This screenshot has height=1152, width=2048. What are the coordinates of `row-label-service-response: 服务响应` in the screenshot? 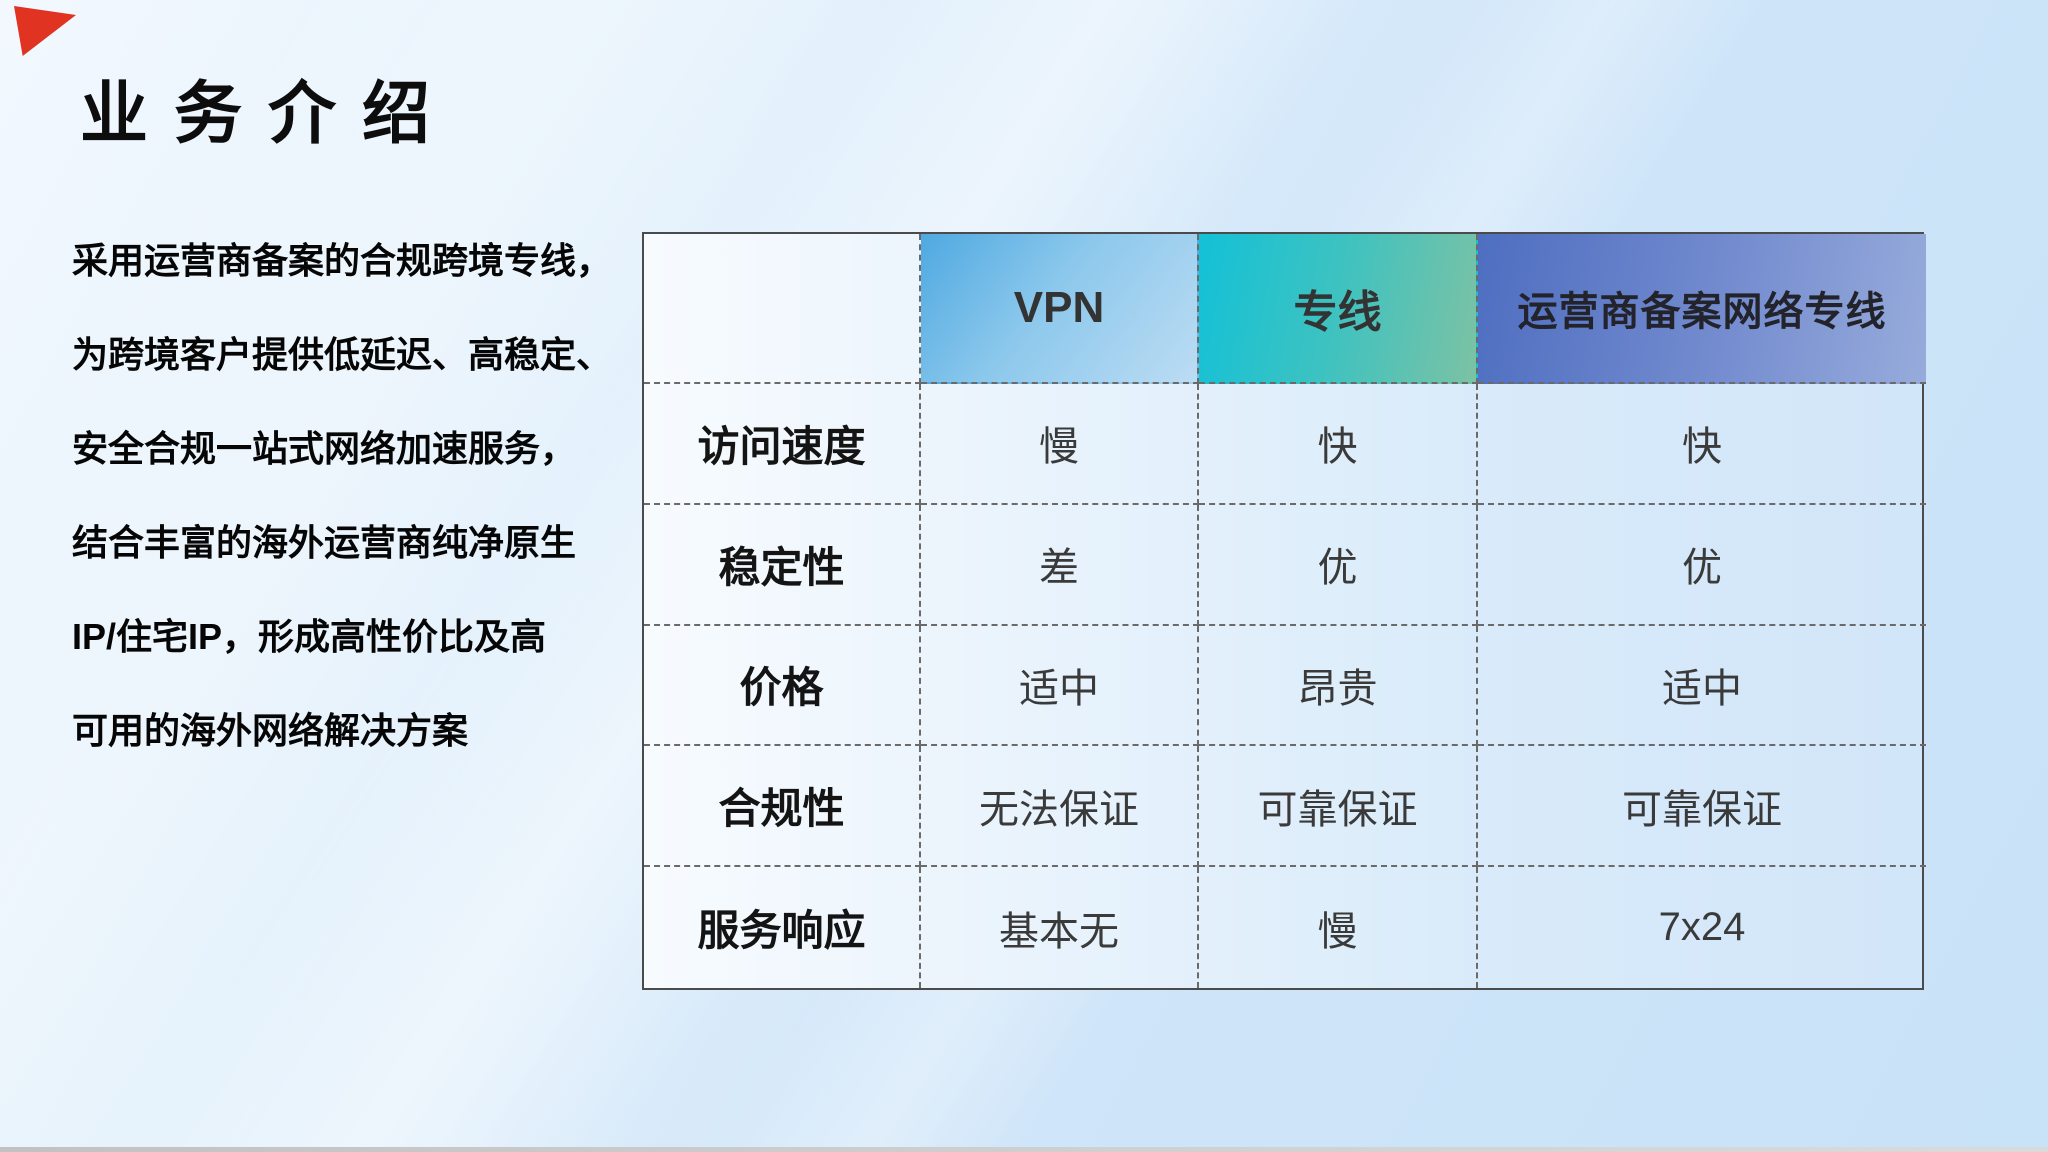 It's located at (782, 927).